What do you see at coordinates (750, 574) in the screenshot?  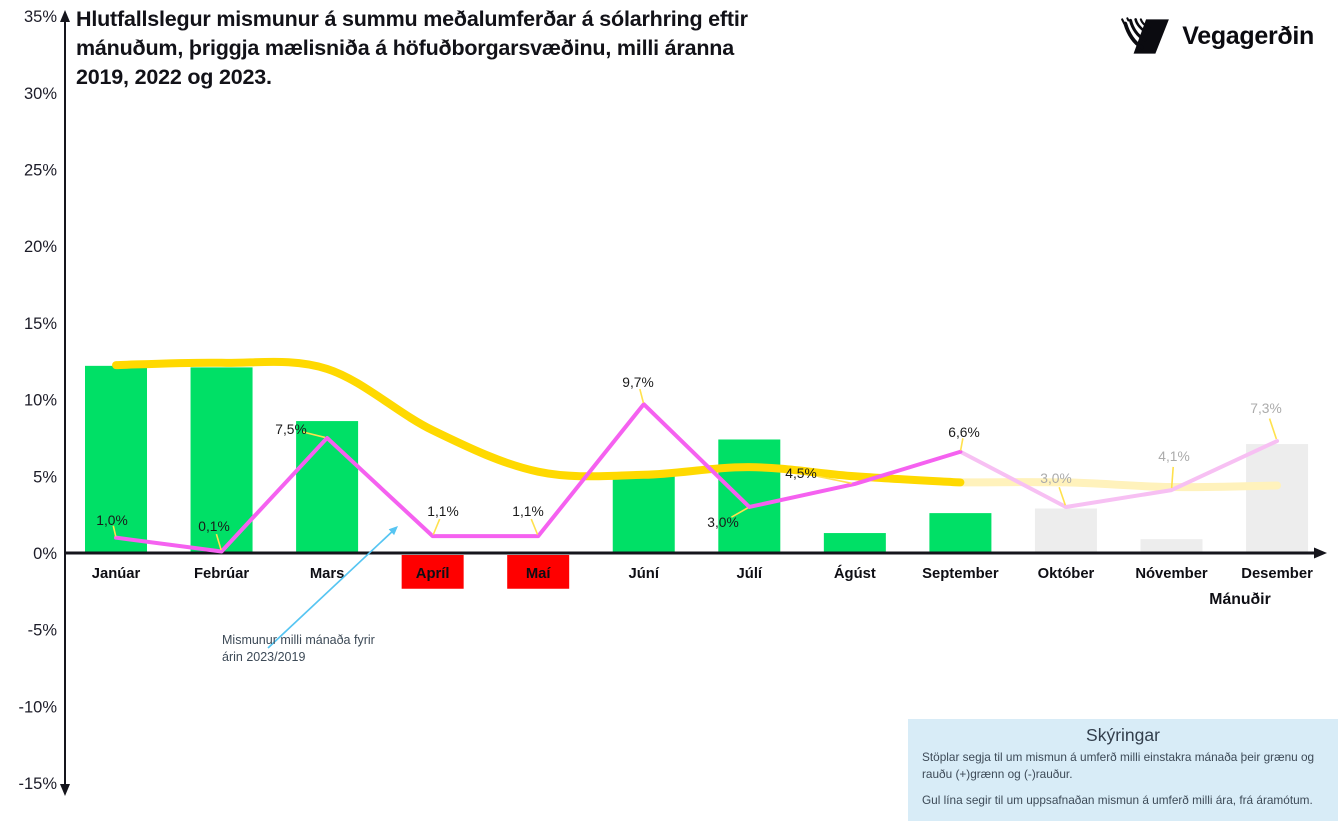 I see `month-label-júlí: Júlí` at bounding box center [750, 574].